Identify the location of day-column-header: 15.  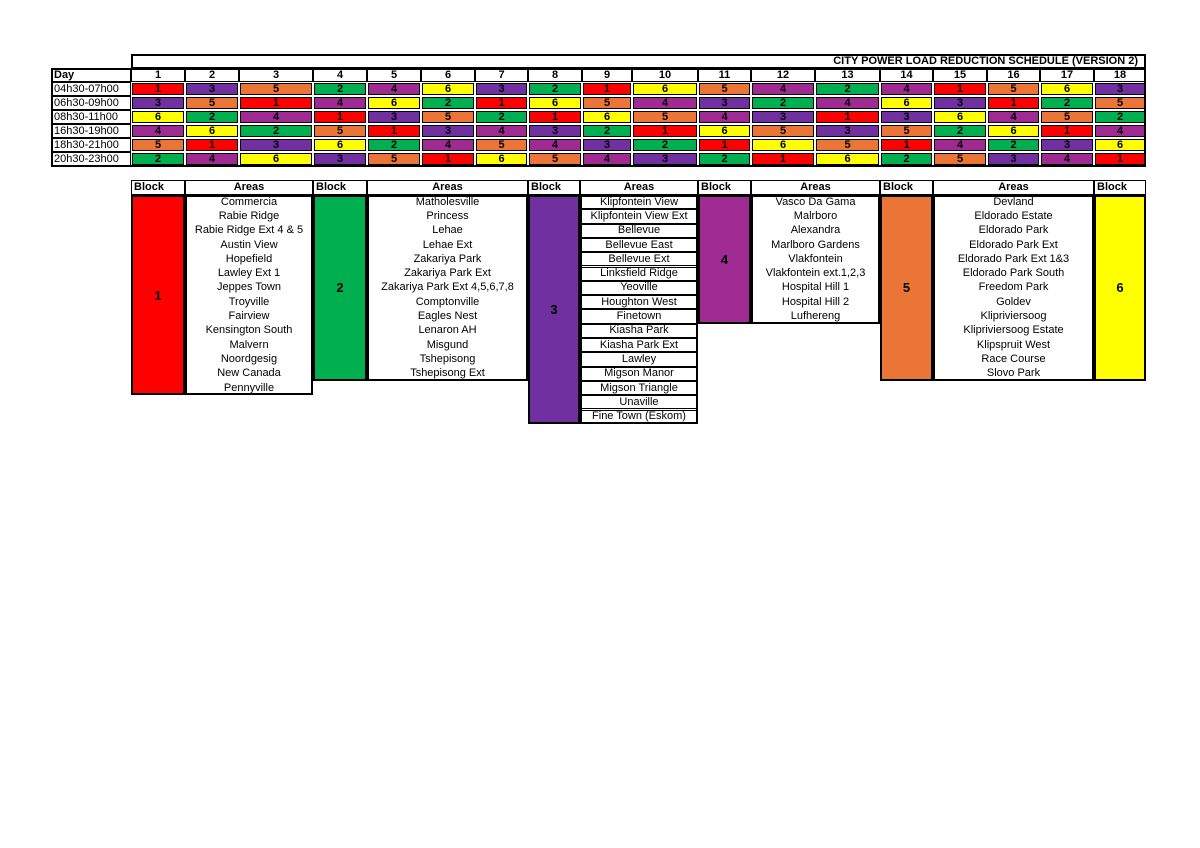
(960, 75).